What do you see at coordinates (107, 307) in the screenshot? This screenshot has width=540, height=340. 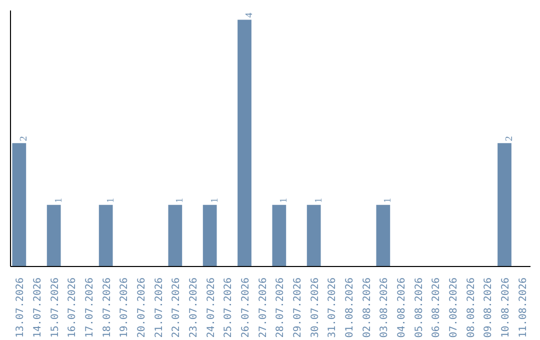 I see `x-tick-label: 18.07.2026` at bounding box center [107, 307].